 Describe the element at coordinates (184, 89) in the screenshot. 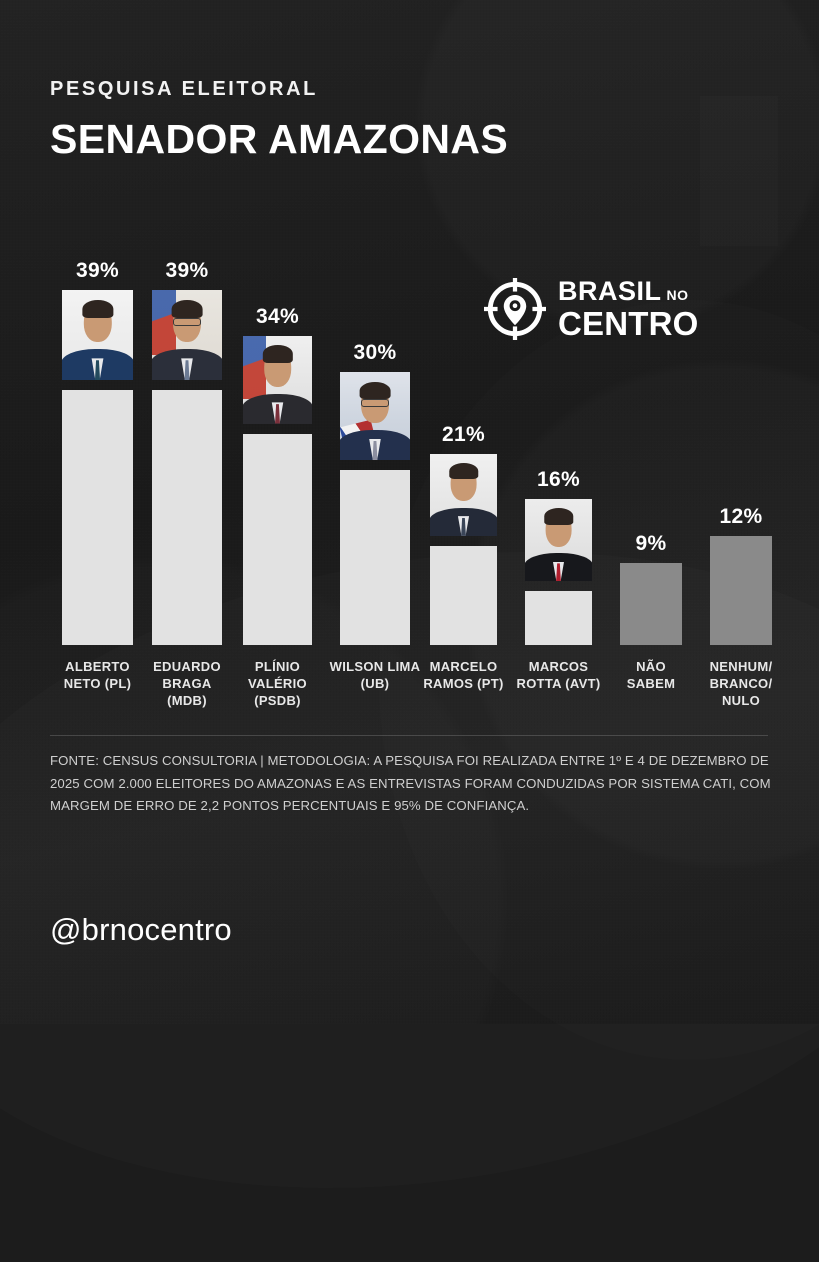

I see `kicker-label: PESQUISA ELEITORAL` at that location.